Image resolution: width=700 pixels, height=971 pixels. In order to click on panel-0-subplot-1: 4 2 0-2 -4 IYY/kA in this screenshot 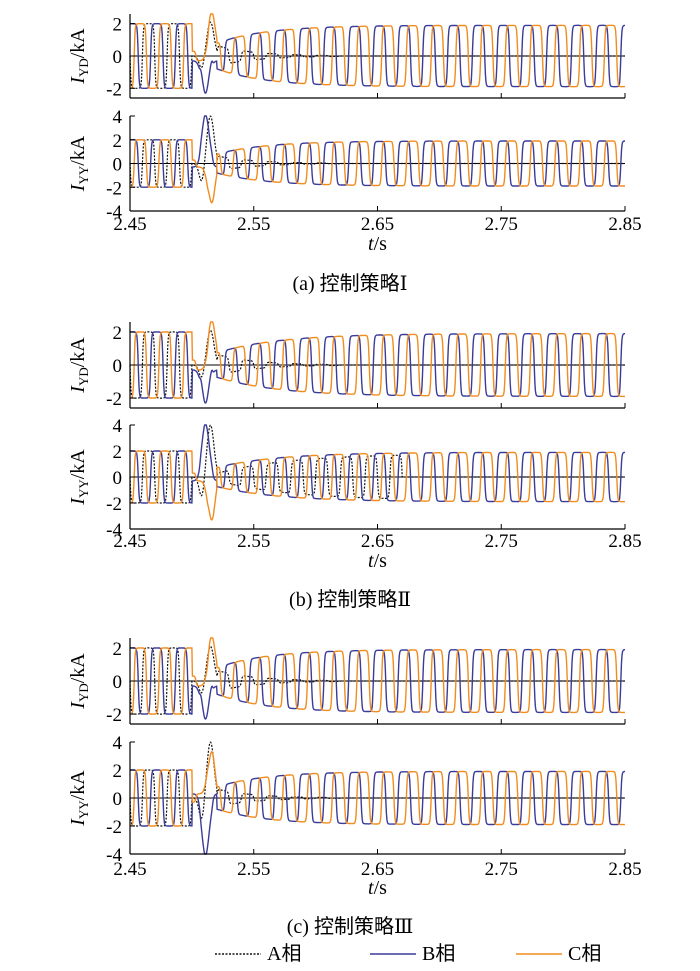, I will do `click(346, 165)`.